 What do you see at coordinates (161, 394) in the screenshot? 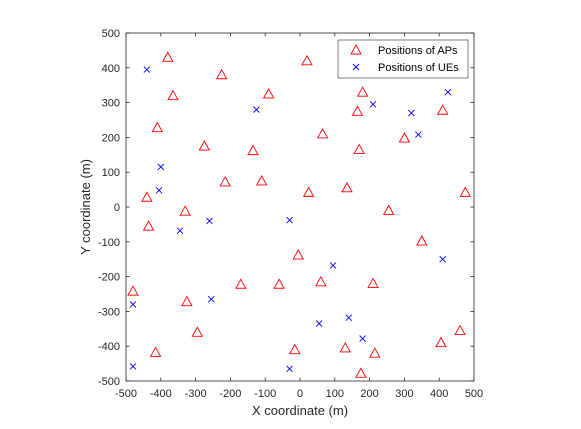
I see `x-tick-label: -400` at bounding box center [161, 394].